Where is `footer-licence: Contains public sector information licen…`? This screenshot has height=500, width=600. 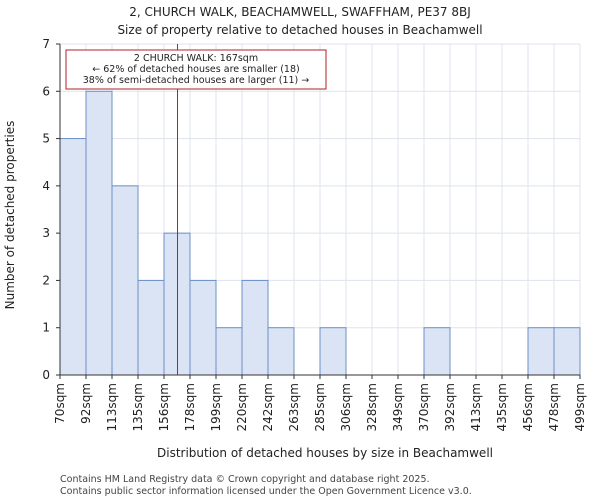 footer-licence: Contains public sector information licen… is located at coordinates (266, 491).